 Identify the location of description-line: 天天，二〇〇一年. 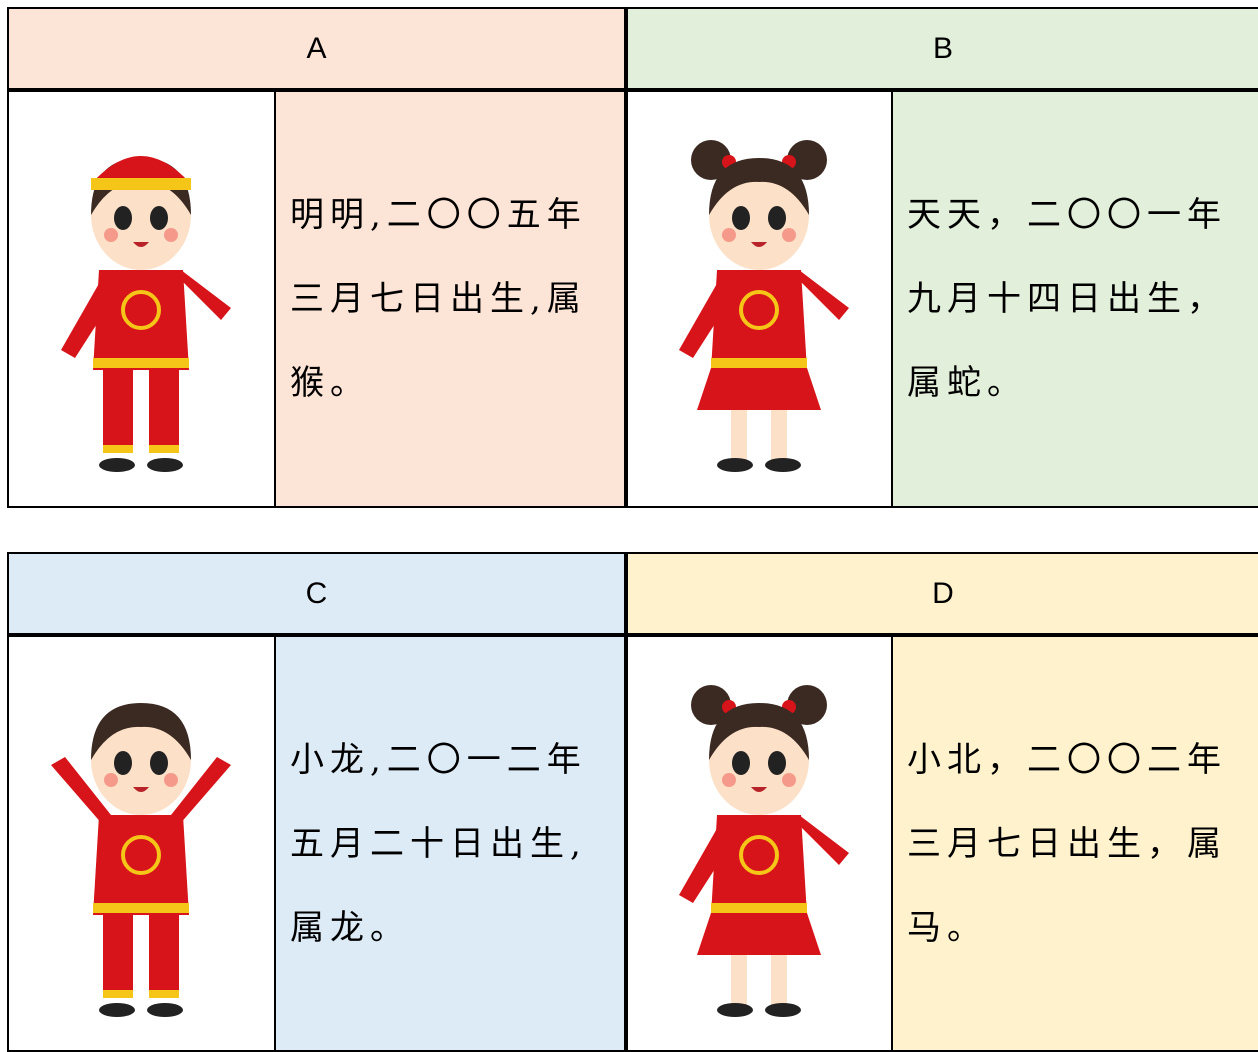
(1067, 215).